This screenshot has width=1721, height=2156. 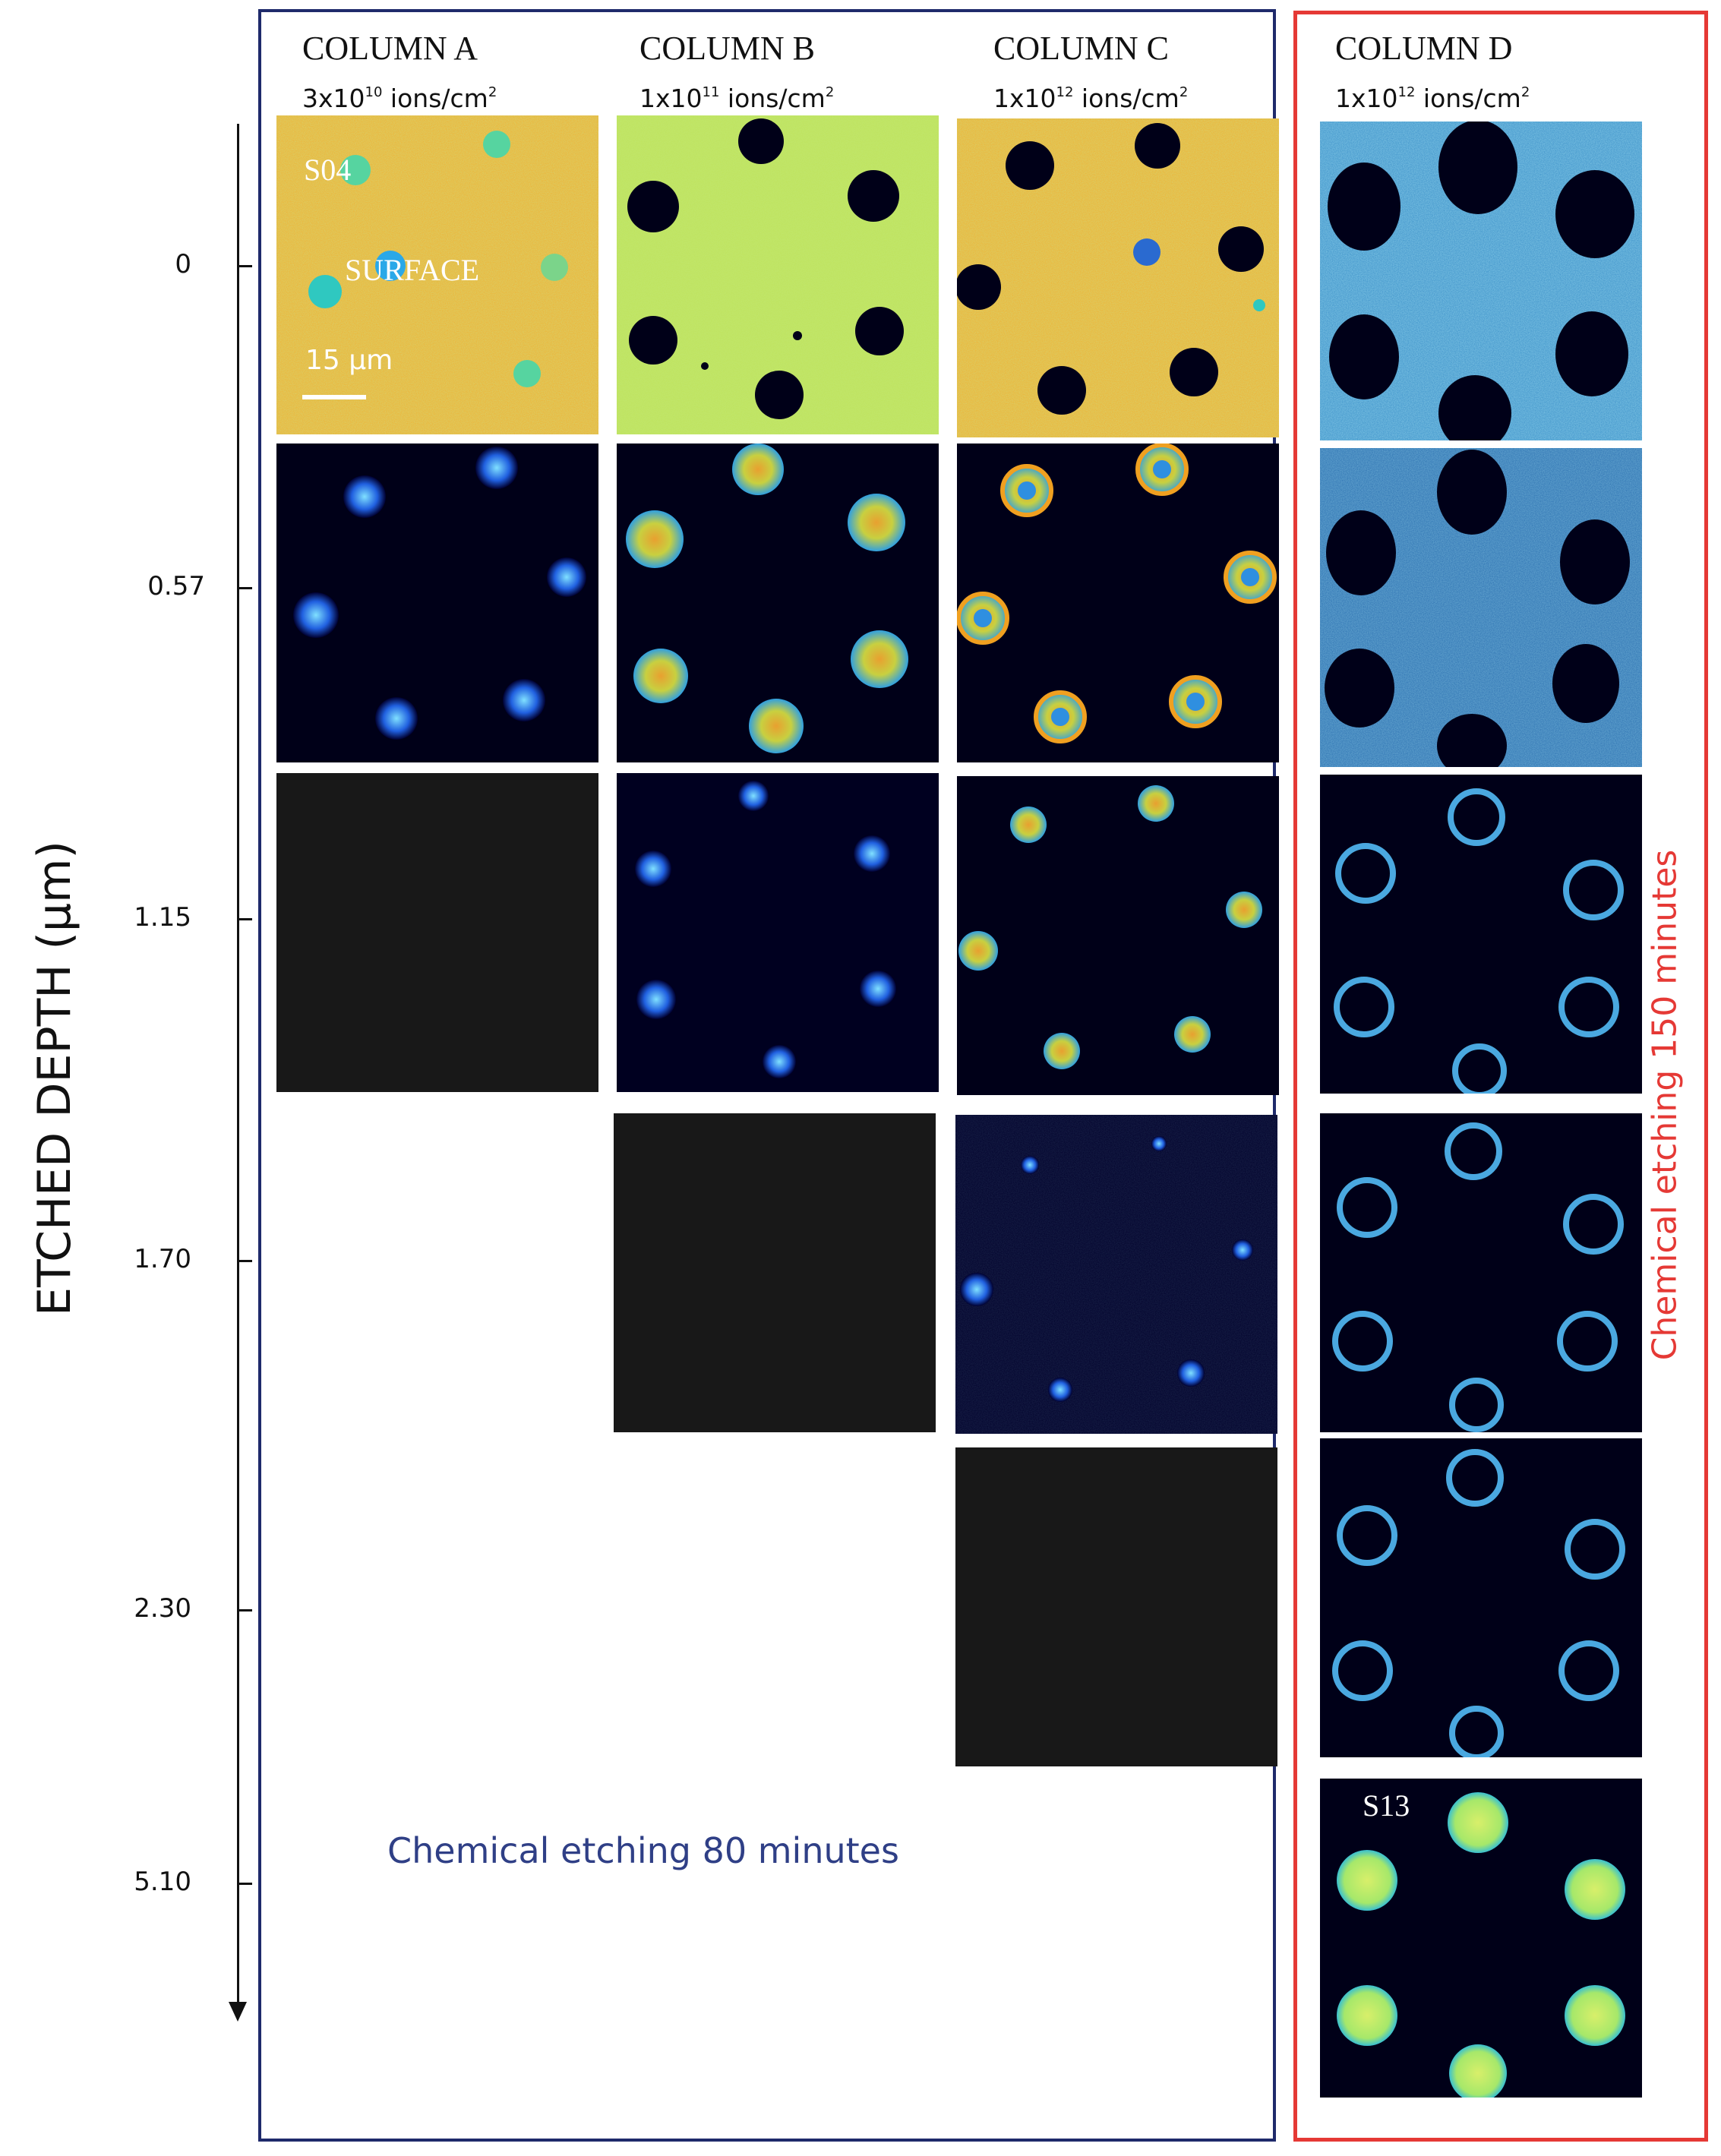 I want to click on panel-d-depth-1.70, so click(x=1481, y=1272).